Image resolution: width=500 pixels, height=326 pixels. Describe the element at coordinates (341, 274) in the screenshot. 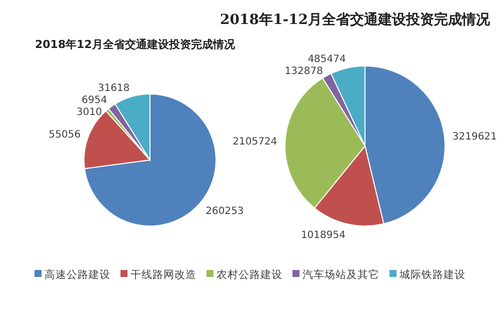

I see `legend-label: 汽车场站及其它` at that location.